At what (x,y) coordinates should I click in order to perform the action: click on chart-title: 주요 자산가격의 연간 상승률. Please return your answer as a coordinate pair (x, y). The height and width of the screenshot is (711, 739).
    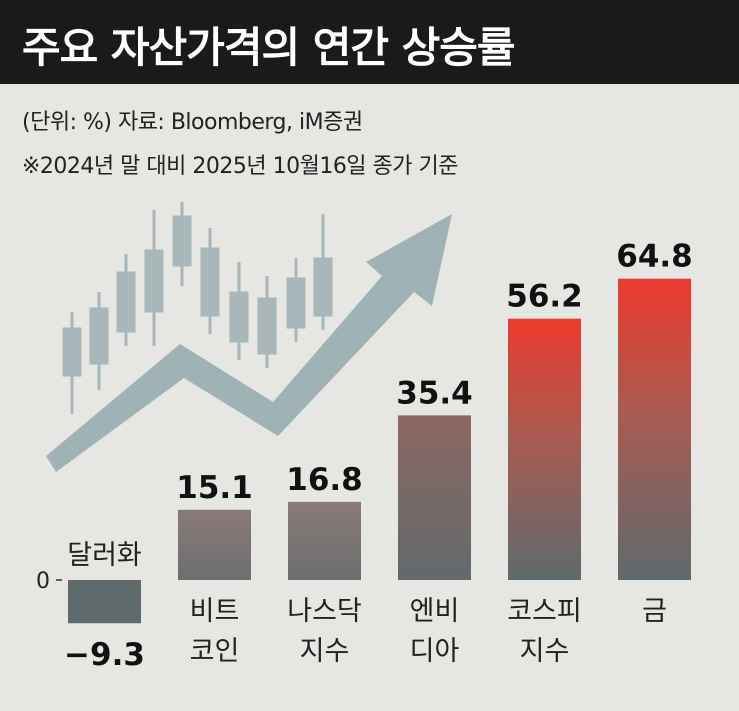
    Looking at the image, I should click on (269, 47).